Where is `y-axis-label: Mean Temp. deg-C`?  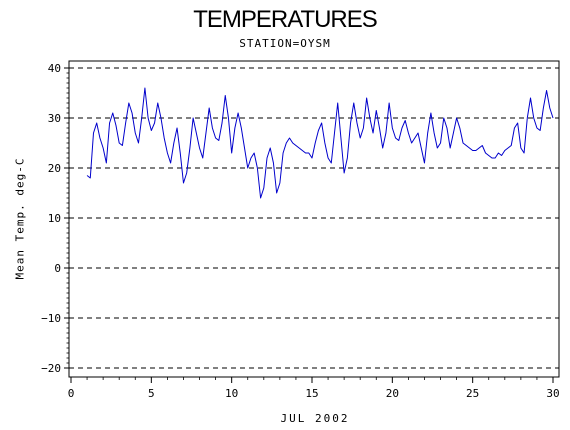
y-axis-label: Mean Temp. deg-C is located at coordinates (20, 218).